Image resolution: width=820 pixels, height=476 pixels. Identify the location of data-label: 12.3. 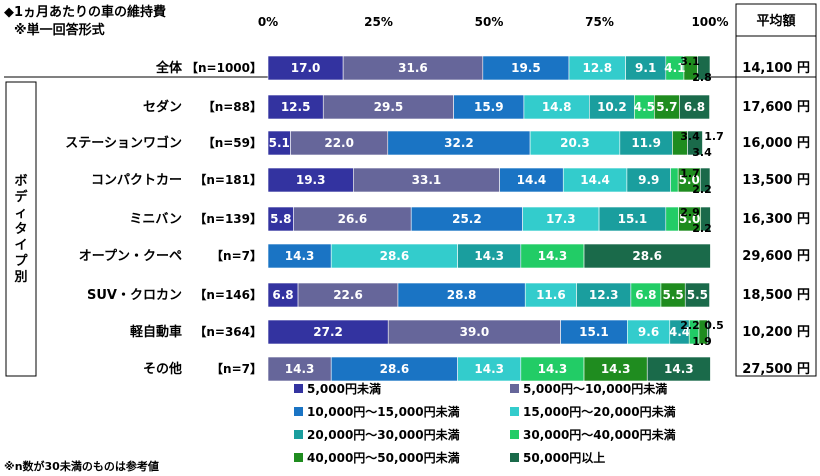
(604, 295).